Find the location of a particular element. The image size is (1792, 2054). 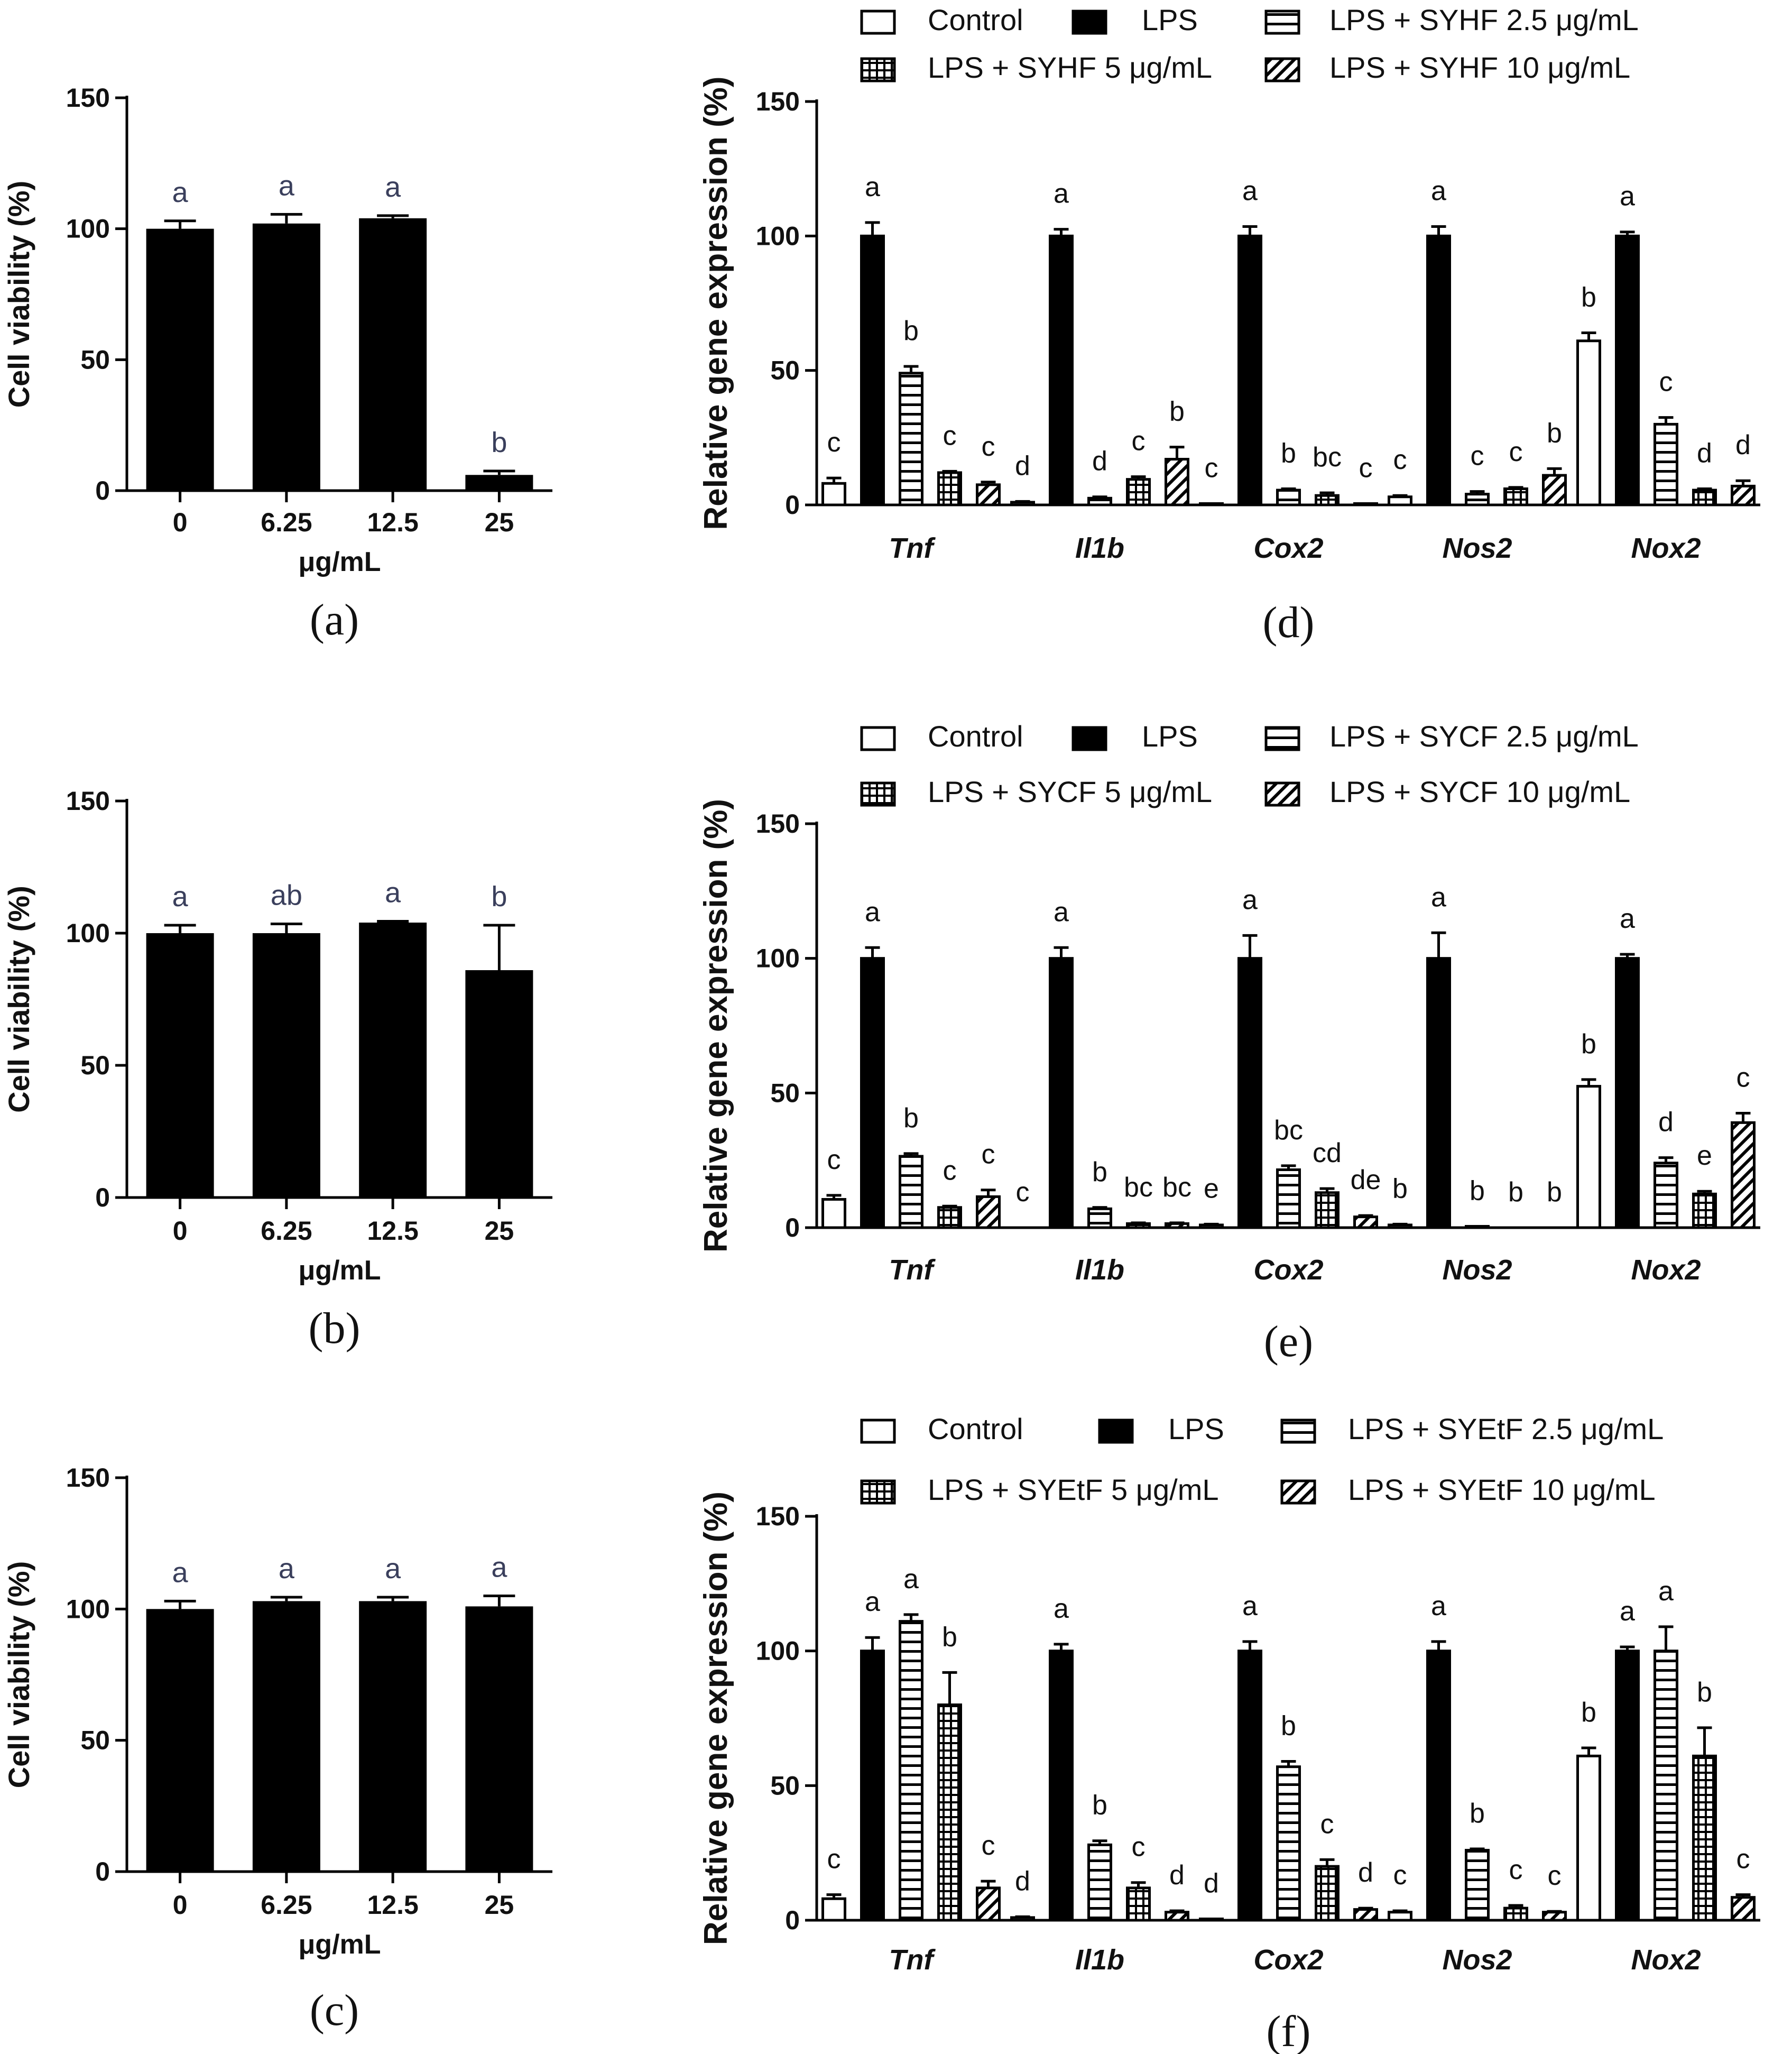

legend-label: Control is located at coordinates (975, 1428).